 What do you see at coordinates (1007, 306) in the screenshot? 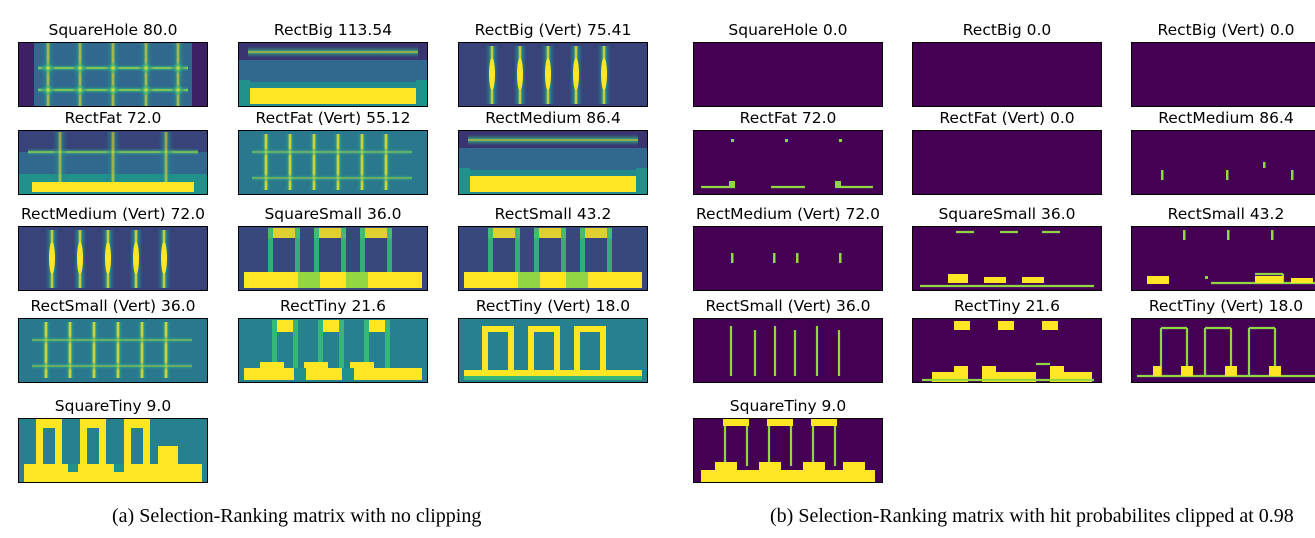
I see `panel-title: RectTiny 21.6` at bounding box center [1007, 306].